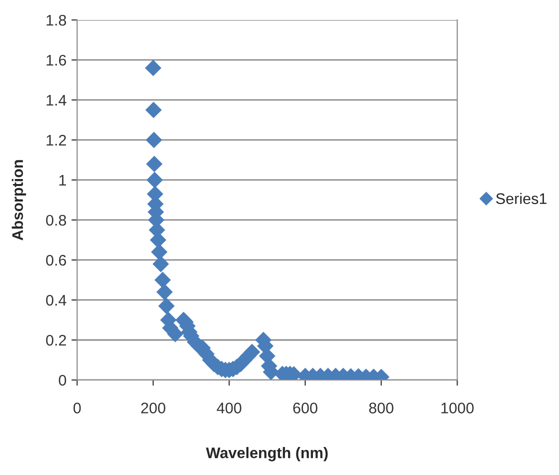 Image resolution: width=559 pixels, height=475 pixels. I want to click on x-tick-label: 800, so click(381, 408).